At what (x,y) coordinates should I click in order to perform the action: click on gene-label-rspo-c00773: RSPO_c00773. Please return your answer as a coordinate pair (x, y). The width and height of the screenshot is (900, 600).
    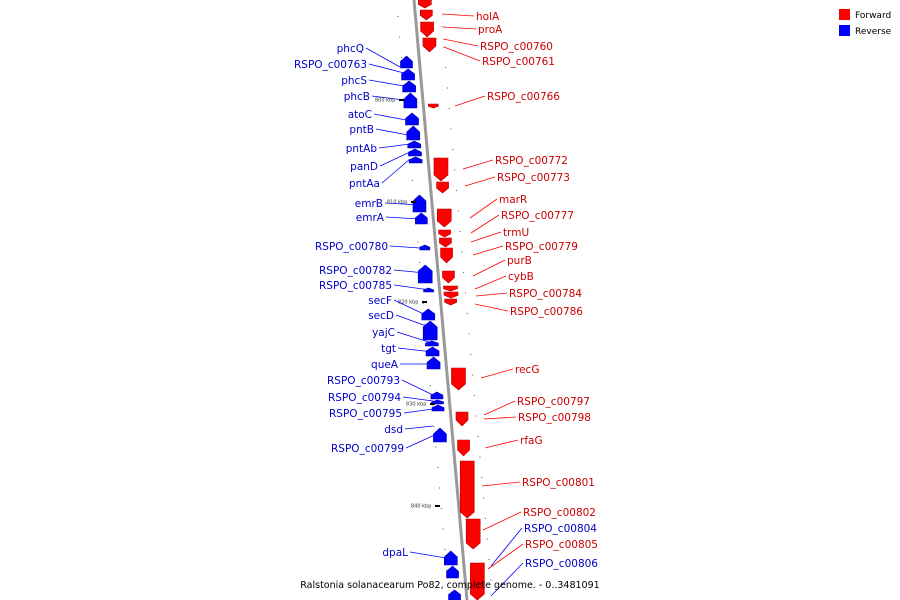
    Looking at the image, I should click on (533, 178).